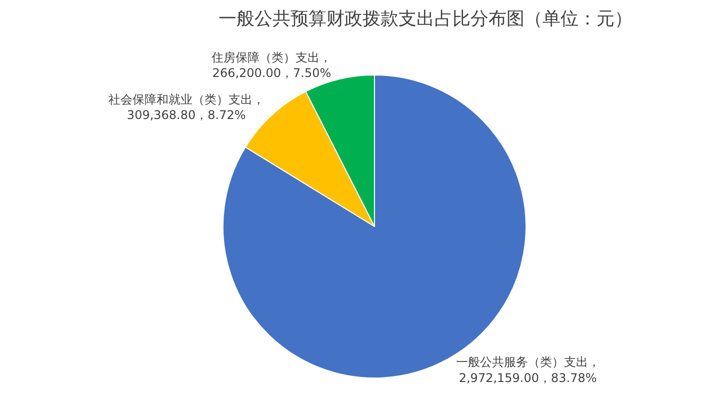  What do you see at coordinates (271, 65) in the screenshot?
I see `slice-label: 住房保障（类）支出，266,200.00，7.50%` at bounding box center [271, 65].